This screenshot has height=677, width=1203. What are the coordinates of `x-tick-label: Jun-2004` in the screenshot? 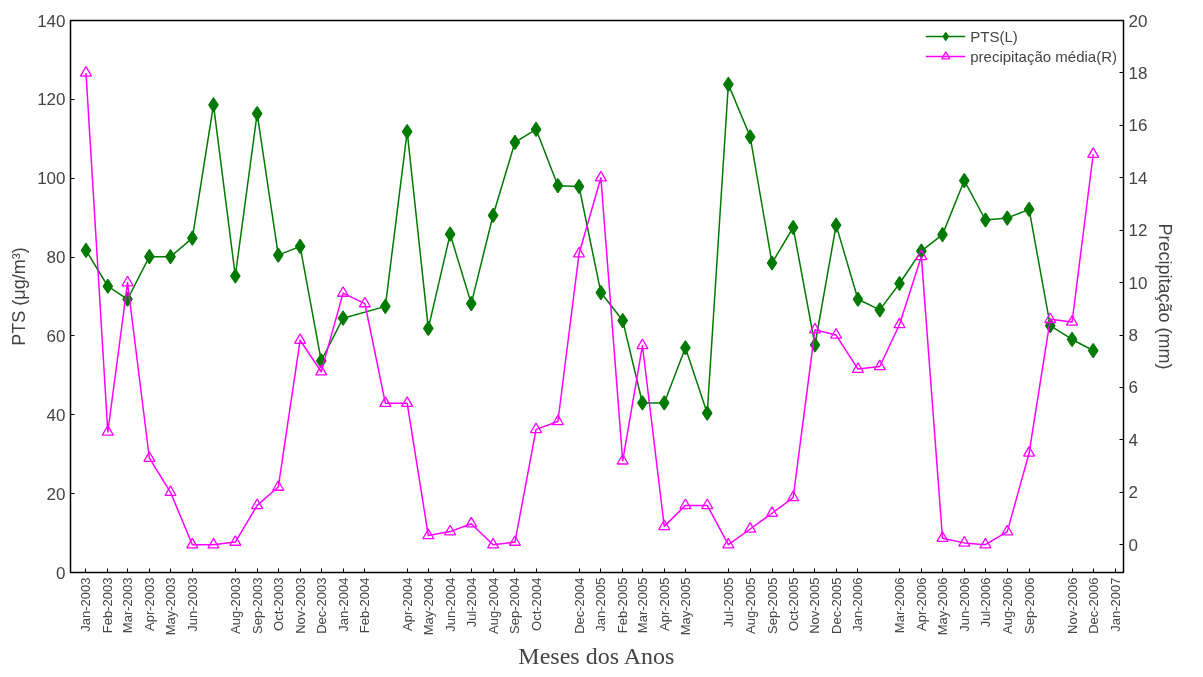 It's located at (450, 604).